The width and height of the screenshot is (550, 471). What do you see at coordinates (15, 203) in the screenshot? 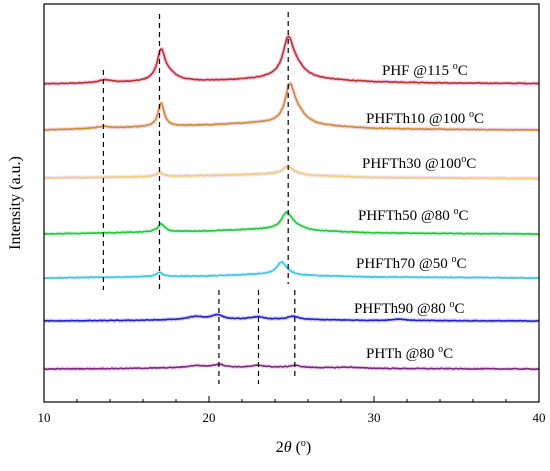
I see `y-axis-label: Intensity (a.u.)` at bounding box center [15, 203].